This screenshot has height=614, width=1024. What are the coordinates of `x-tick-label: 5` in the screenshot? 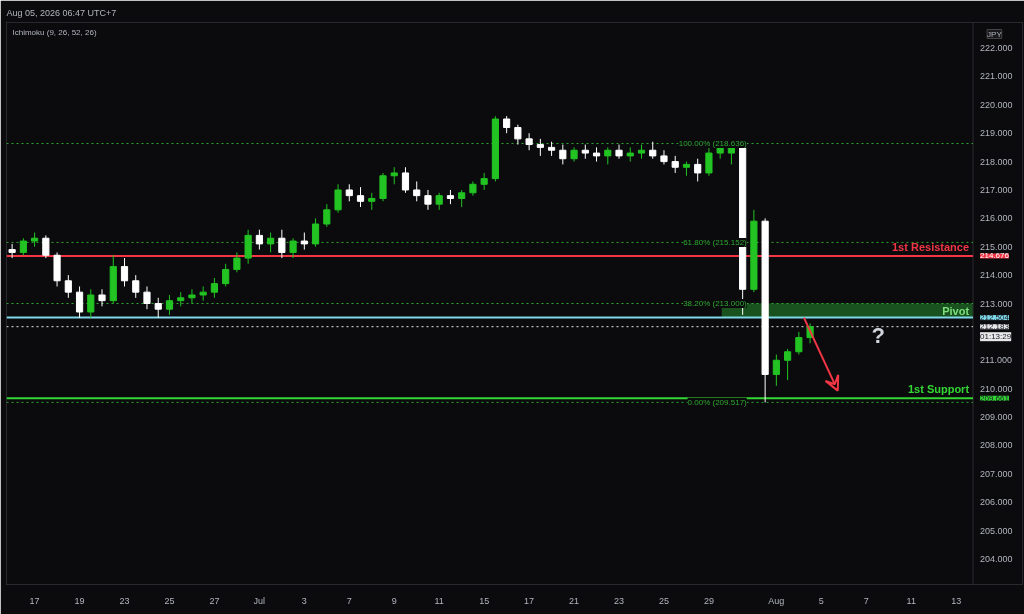 It's located at (821, 600).